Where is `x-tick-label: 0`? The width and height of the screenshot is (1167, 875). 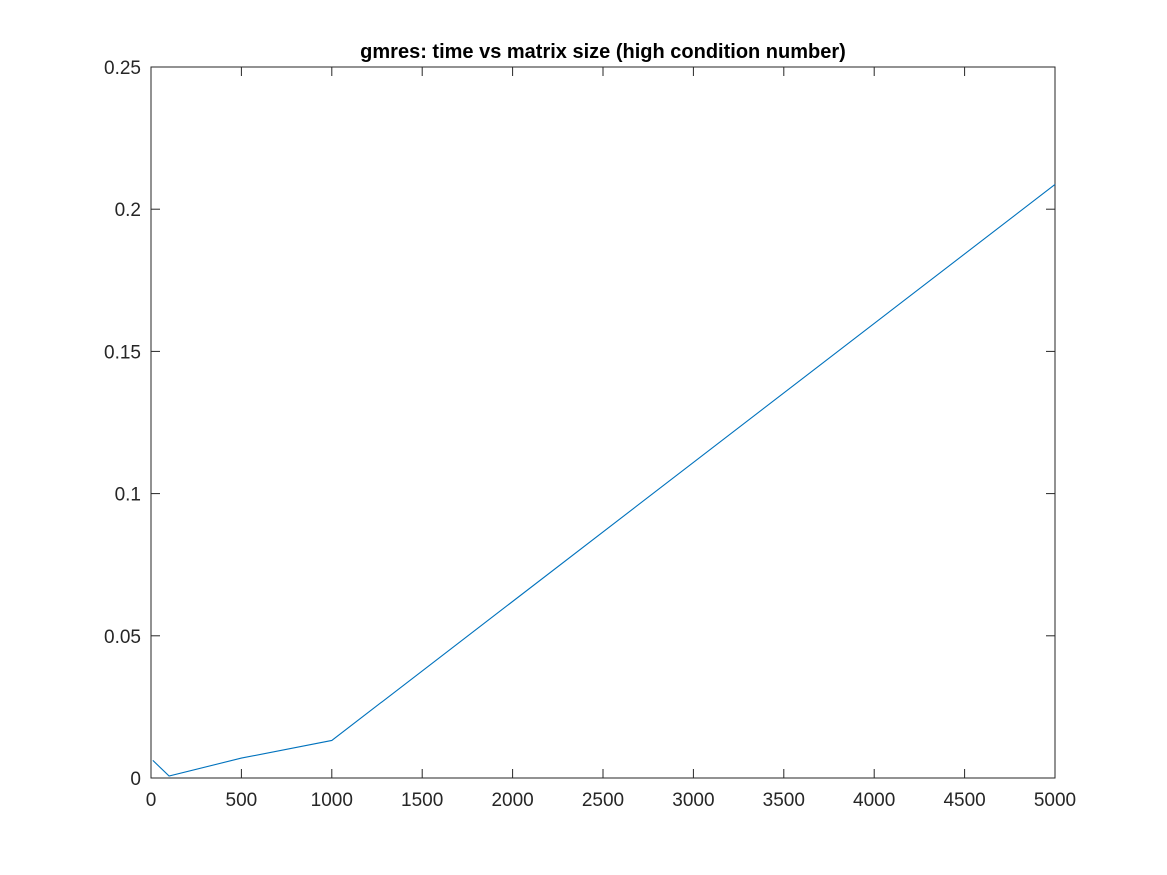 x-tick-label: 0 is located at coordinates (151, 800).